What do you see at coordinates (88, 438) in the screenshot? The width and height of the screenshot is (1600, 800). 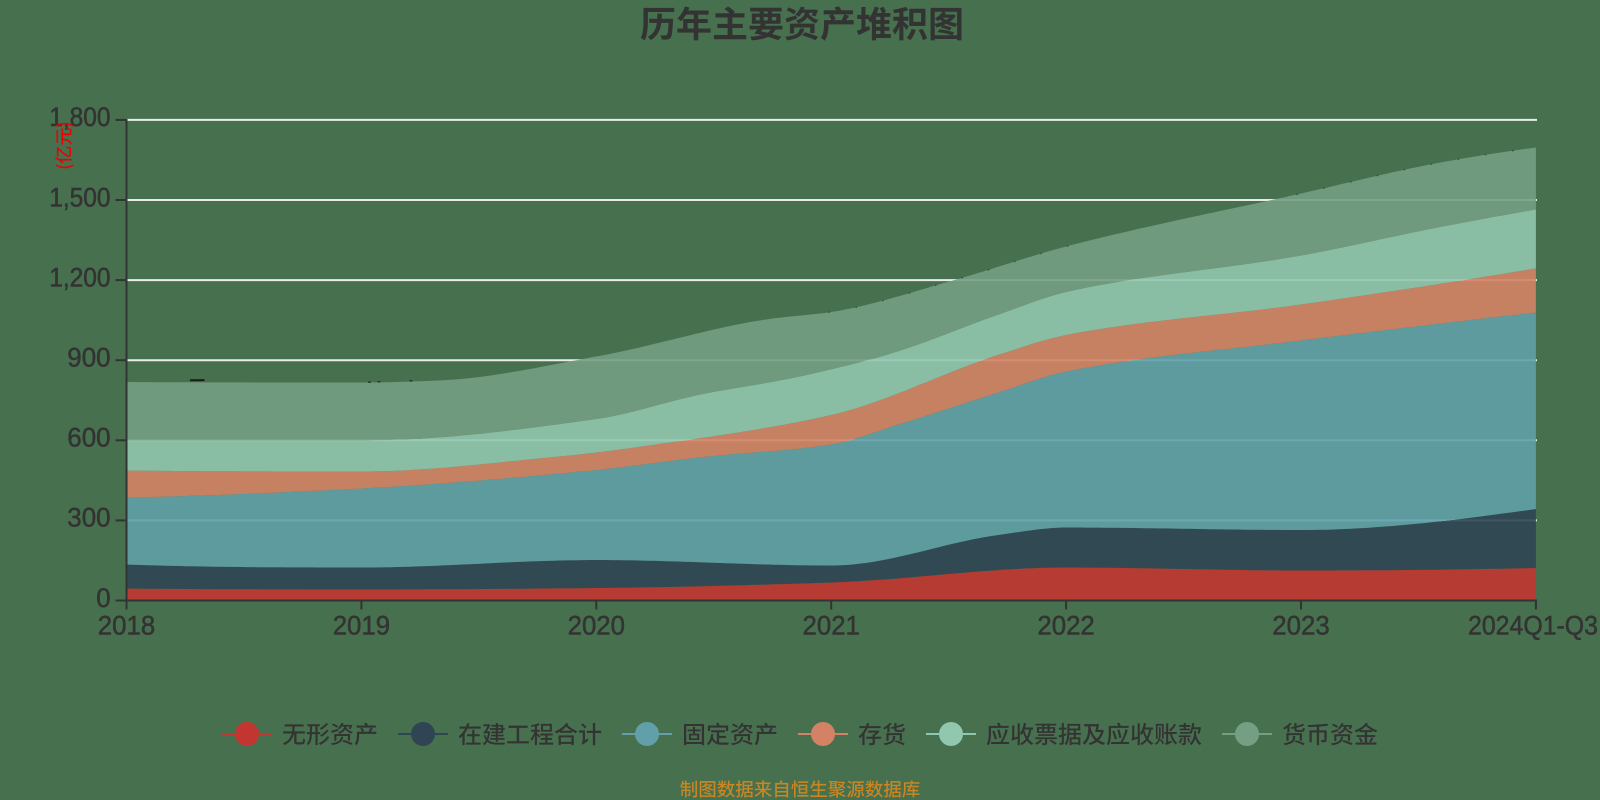 I see `svg-text: 600` at bounding box center [88, 438].